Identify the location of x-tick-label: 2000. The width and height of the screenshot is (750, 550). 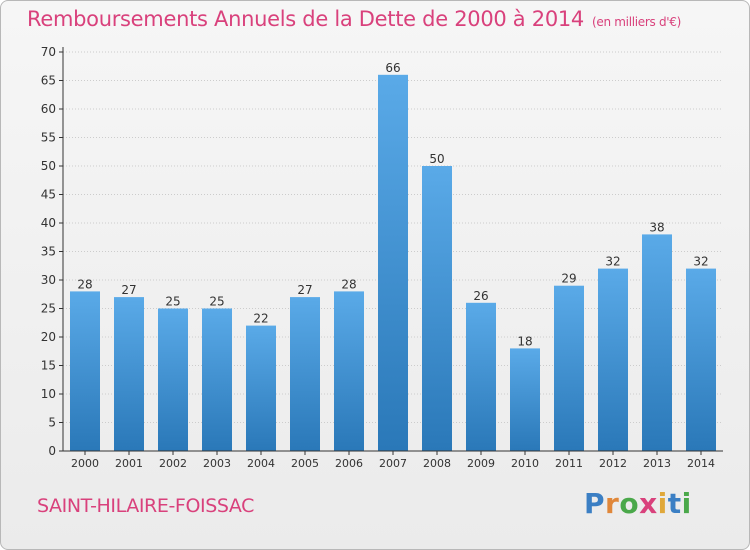
(85, 463).